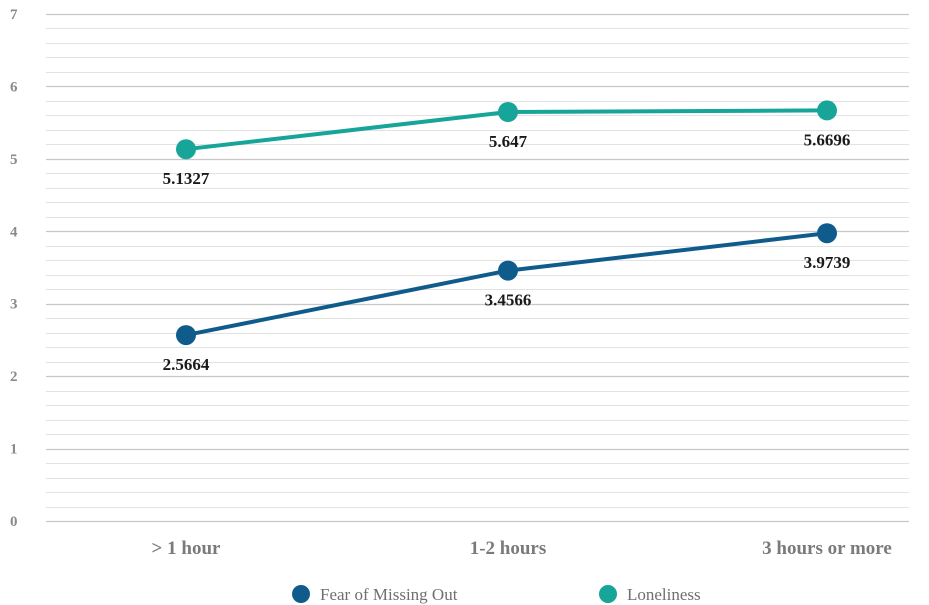  What do you see at coordinates (186, 548) in the screenshot?
I see `x-category-label: > 1 hour` at bounding box center [186, 548].